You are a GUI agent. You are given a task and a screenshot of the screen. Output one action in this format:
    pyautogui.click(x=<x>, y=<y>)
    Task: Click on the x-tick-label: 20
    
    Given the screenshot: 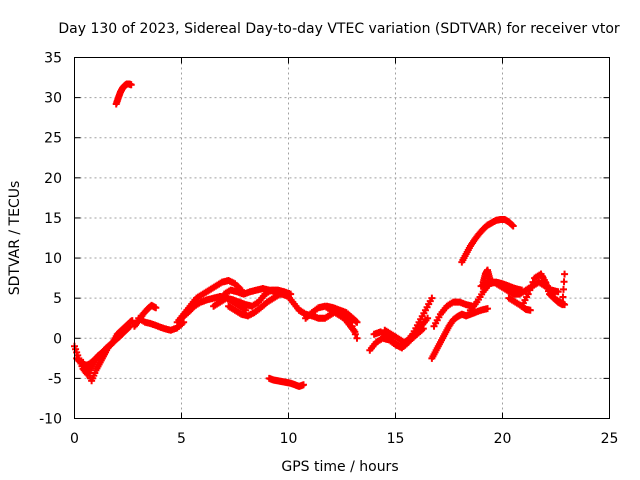 What is the action you would take?
    pyautogui.click(x=503, y=439)
    